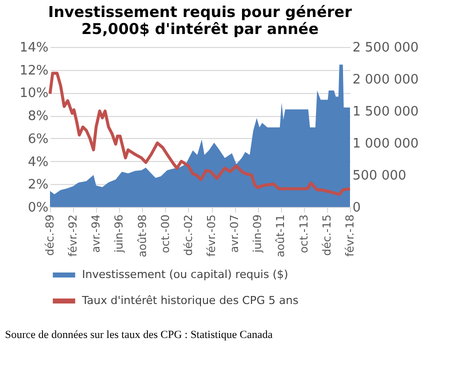  I want to click on y2-tick-label: 2 000 000, so click(385, 80).